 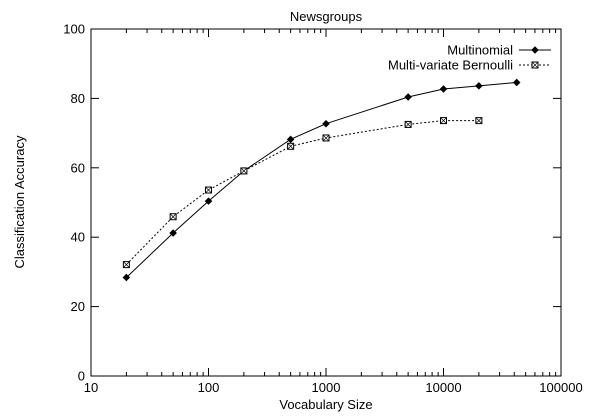 I want to click on y-axis-label: Classification Accuracy, so click(x=19, y=201).